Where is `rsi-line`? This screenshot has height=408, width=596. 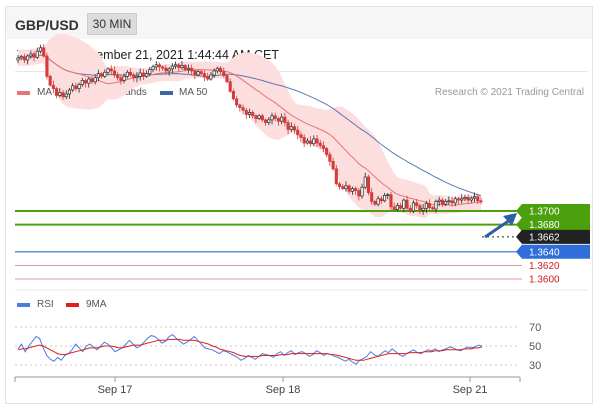
rsi-line is located at coordinates (250, 349).